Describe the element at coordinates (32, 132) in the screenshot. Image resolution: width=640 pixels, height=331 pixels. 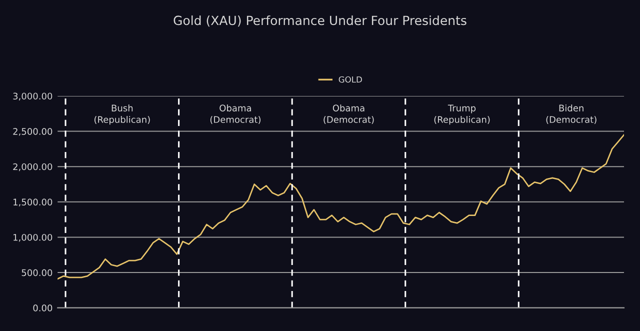
I see `y-tick-label: 2,500.00` at that location.